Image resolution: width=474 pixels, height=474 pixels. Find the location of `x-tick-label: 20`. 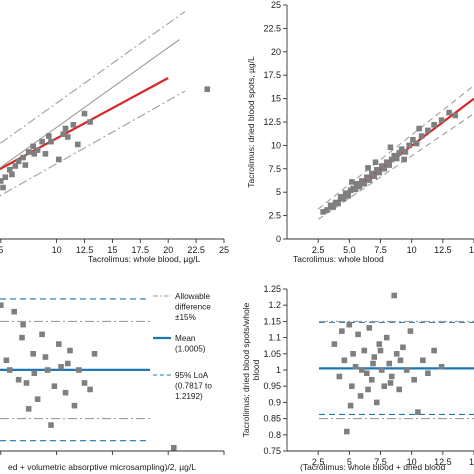

x-tick-label: 20 is located at coordinates (168, 250).